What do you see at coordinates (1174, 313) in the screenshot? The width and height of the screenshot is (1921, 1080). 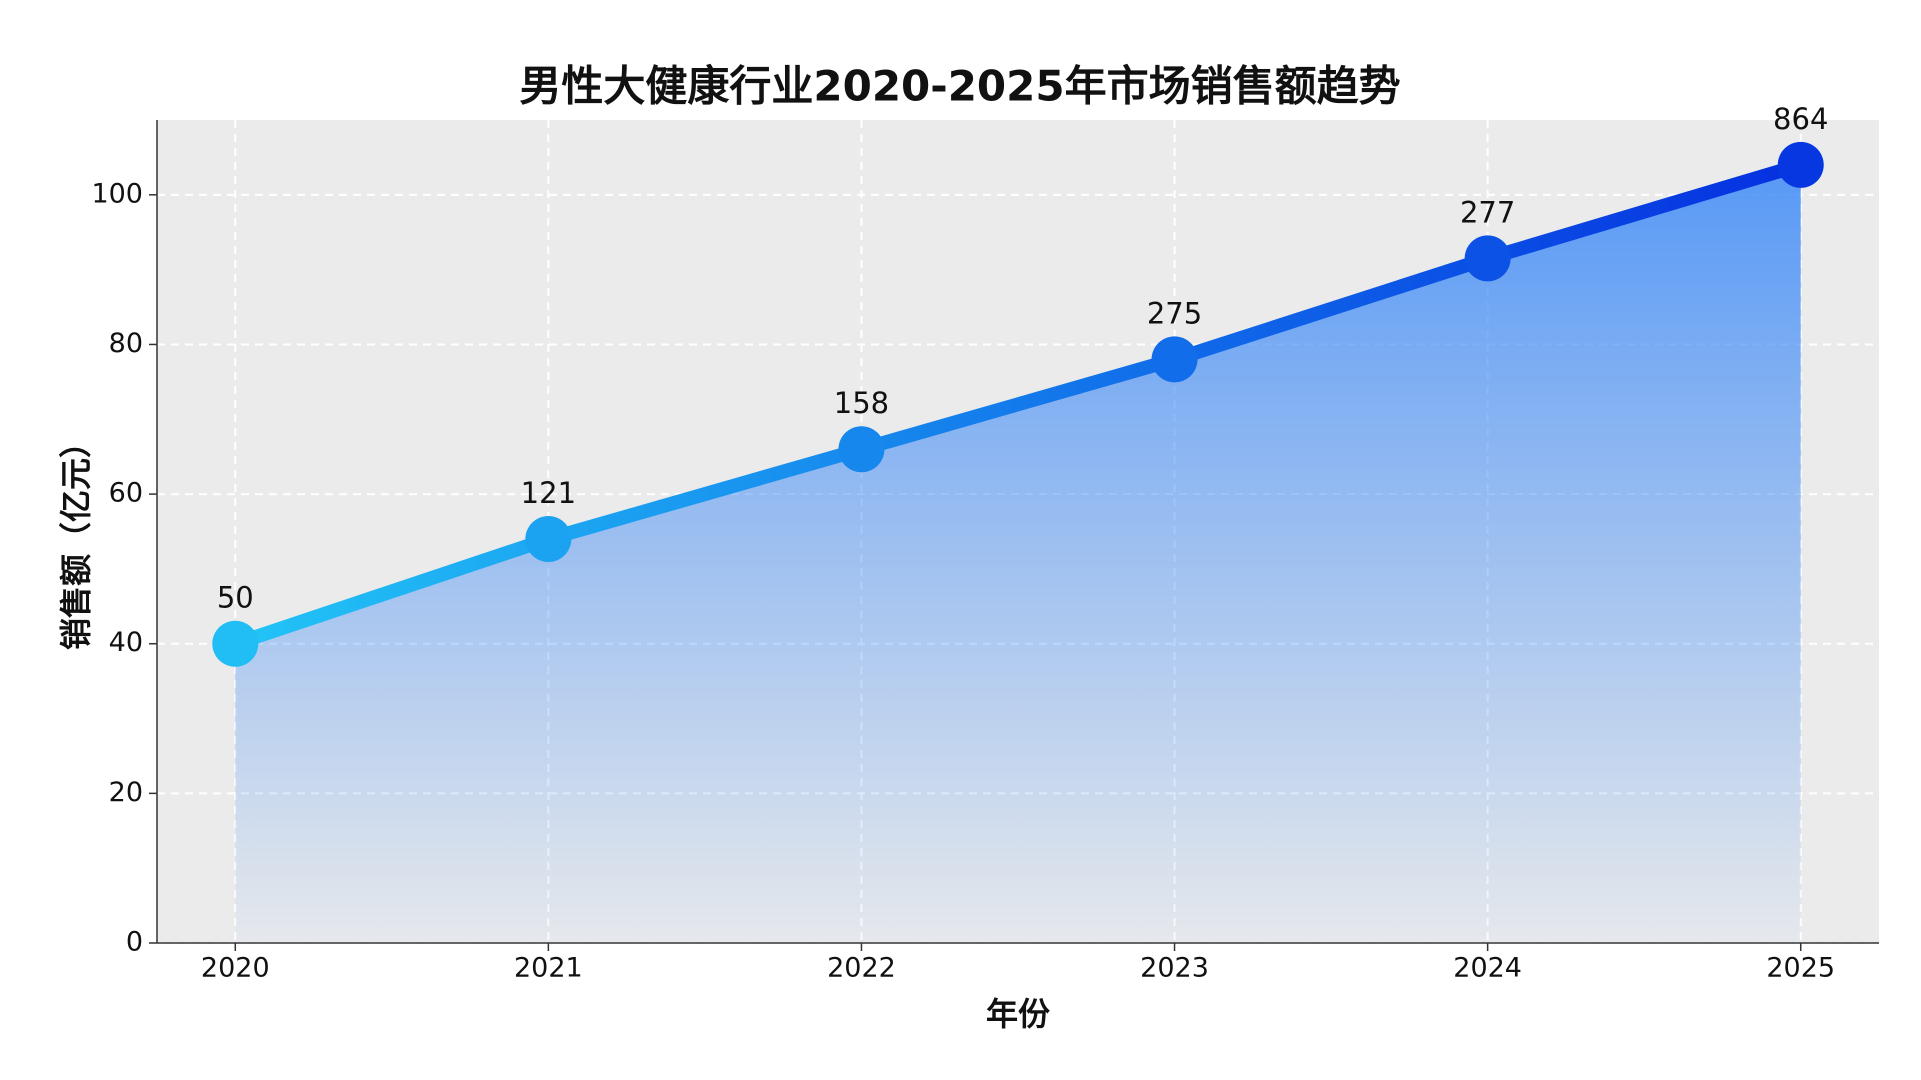 I see `point-label: 275` at bounding box center [1174, 313].